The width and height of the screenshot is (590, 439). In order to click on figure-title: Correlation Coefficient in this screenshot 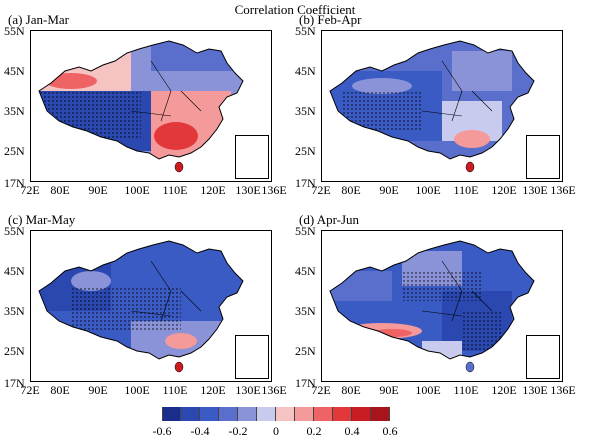, I will do `click(295, 9)`.